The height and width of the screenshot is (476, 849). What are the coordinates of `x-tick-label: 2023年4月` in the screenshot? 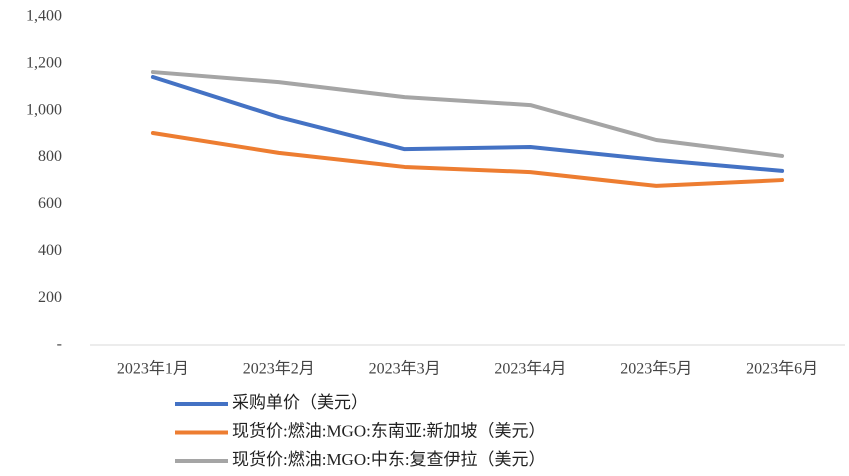 It's located at (530, 369).